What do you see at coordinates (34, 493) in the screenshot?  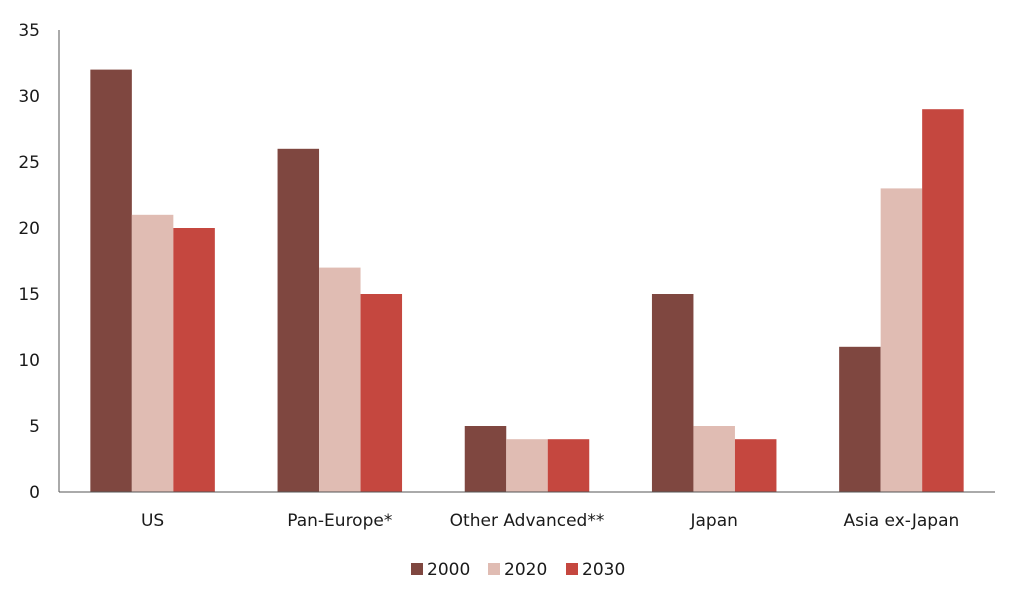 I see `y-tick-label: 0` at bounding box center [34, 493].